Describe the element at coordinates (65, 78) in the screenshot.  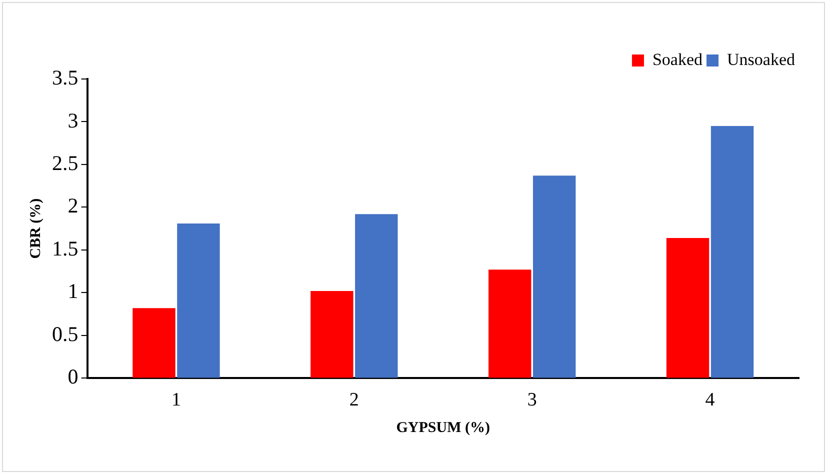
I see `y-tick-label: 3.5` at that location.